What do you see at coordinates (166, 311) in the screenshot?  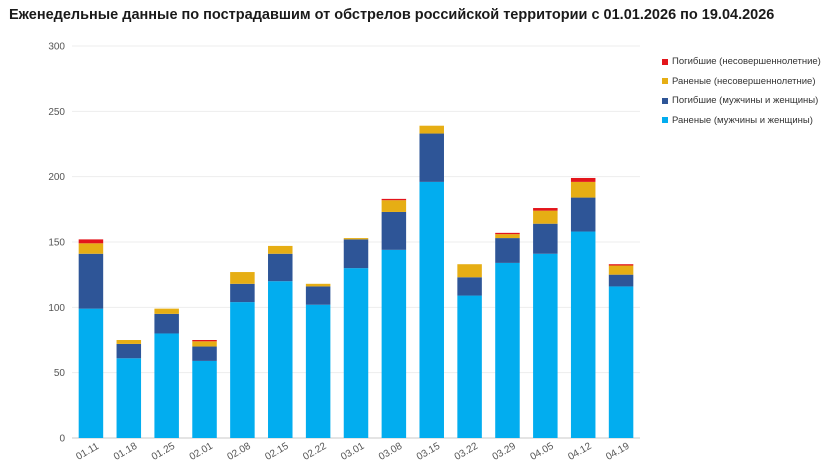 I see `bar-segment-3-01.25` at bounding box center [166, 311].